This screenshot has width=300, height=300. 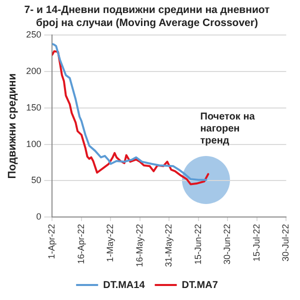 I want to click on x-tick-label: 30-Jun-22, so click(x=227, y=244).